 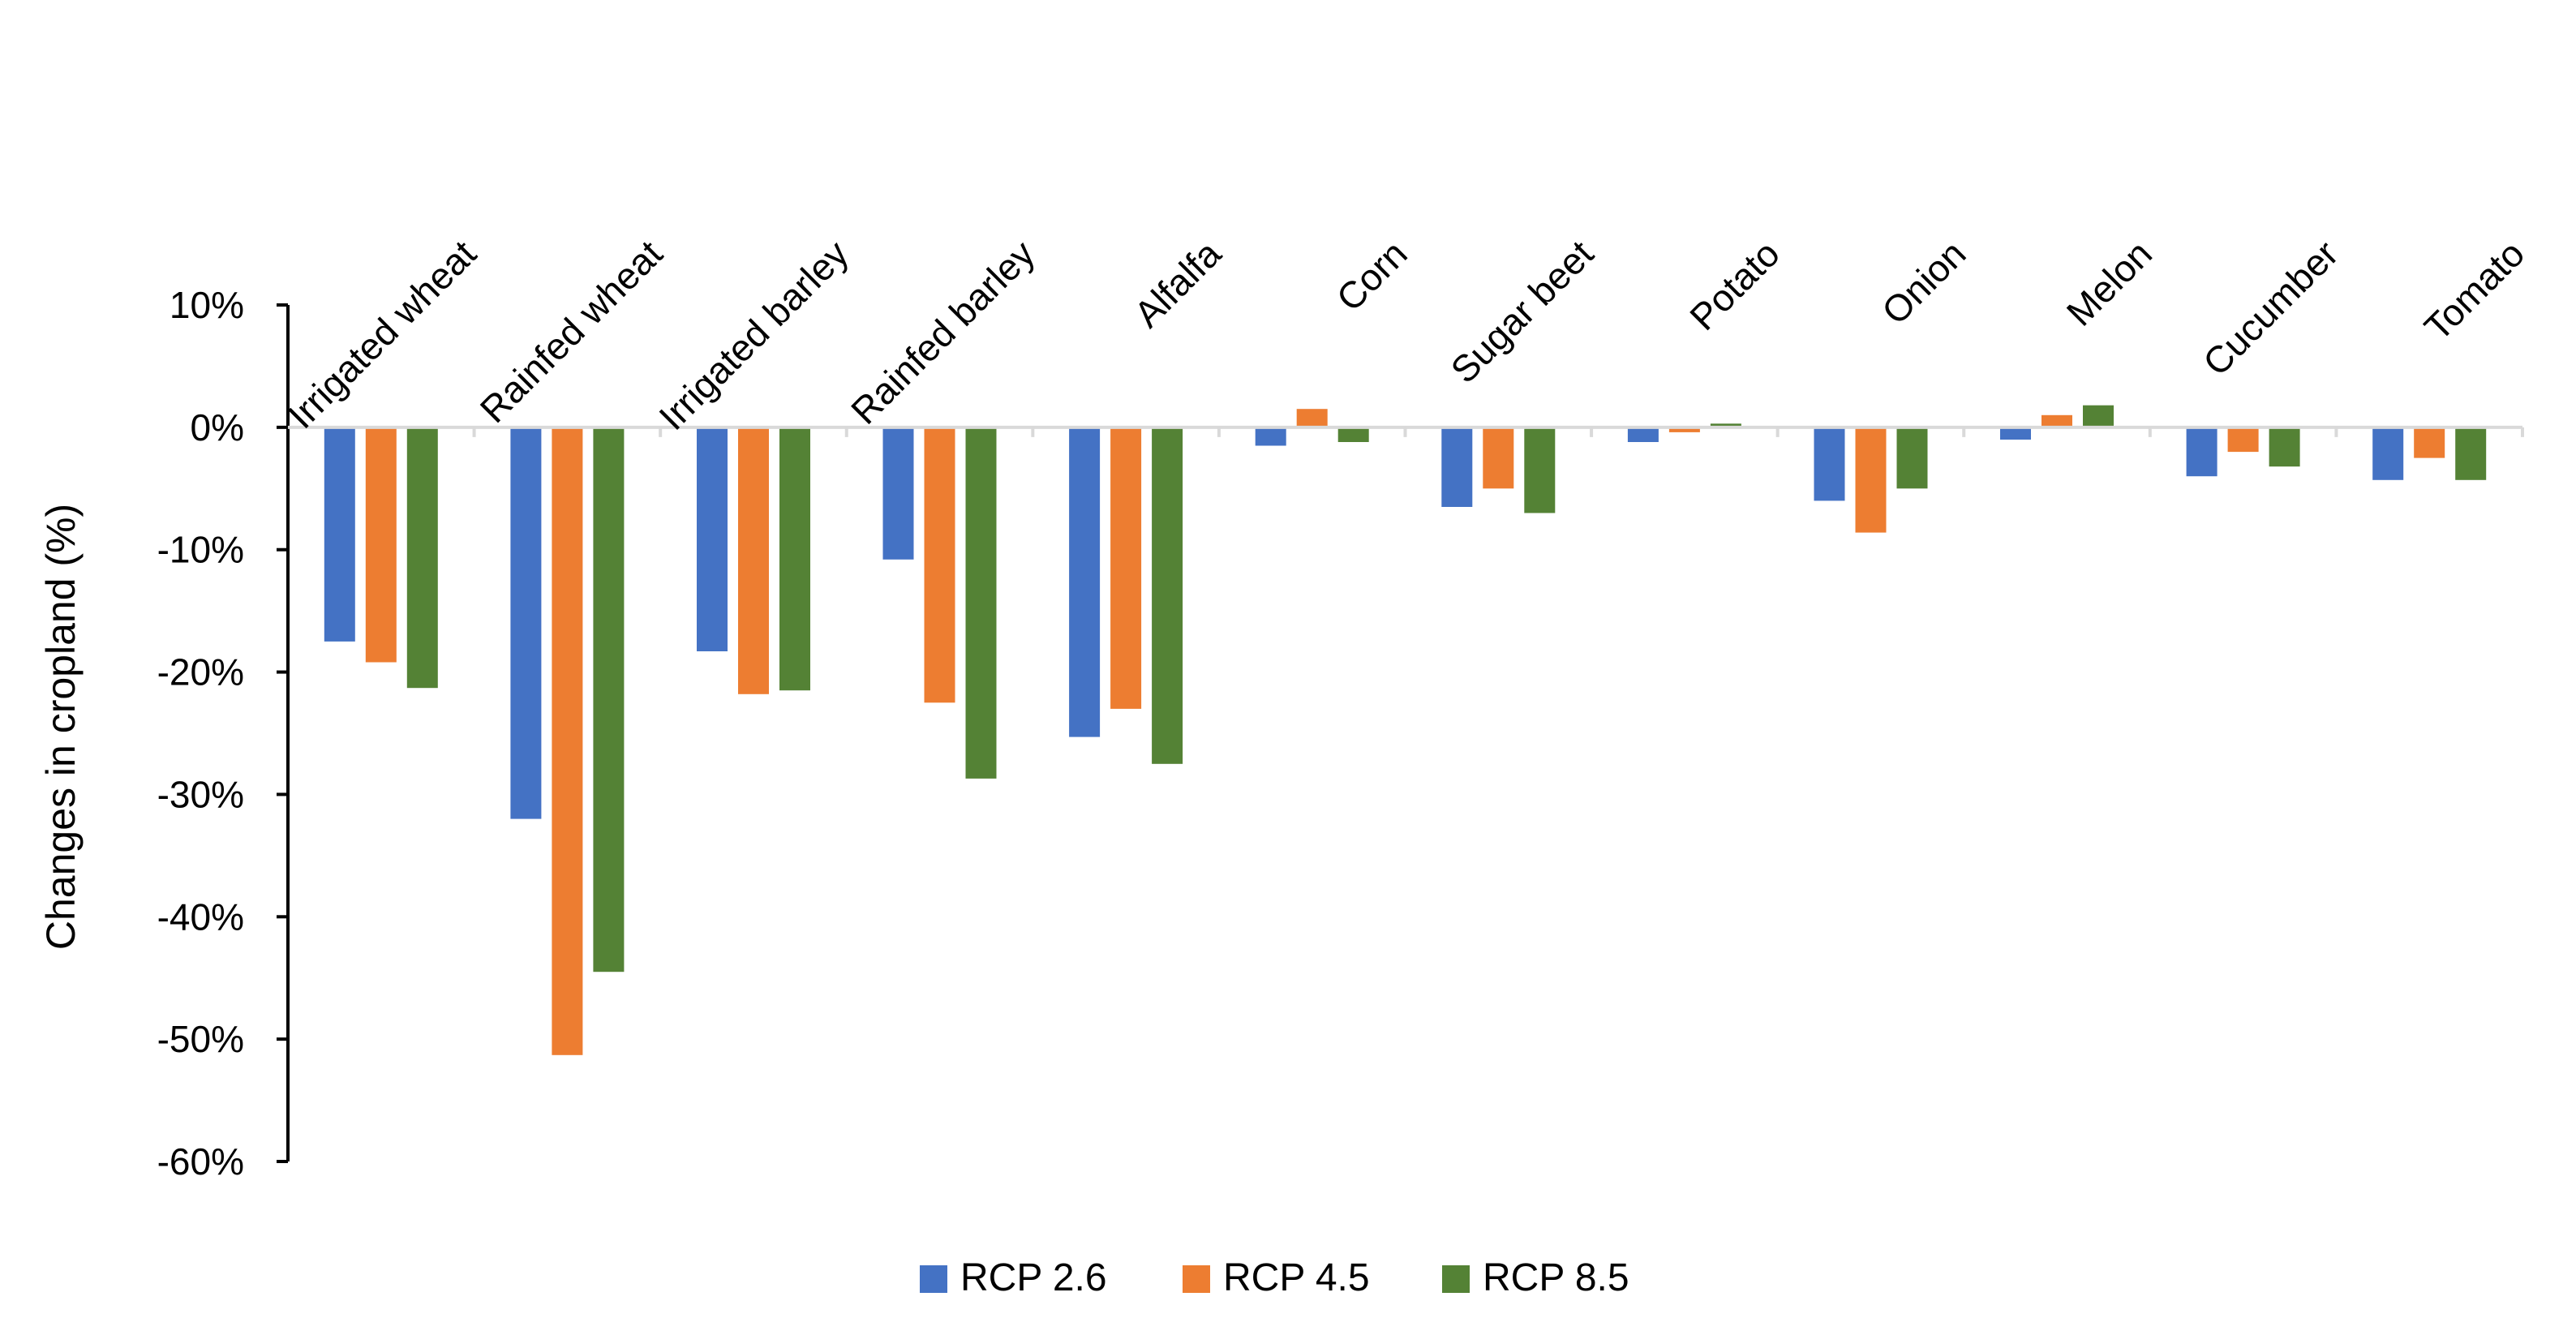 What do you see at coordinates (939, 565) in the screenshot?
I see `bar-rcp-4-5-rainfed-barley` at bounding box center [939, 565].